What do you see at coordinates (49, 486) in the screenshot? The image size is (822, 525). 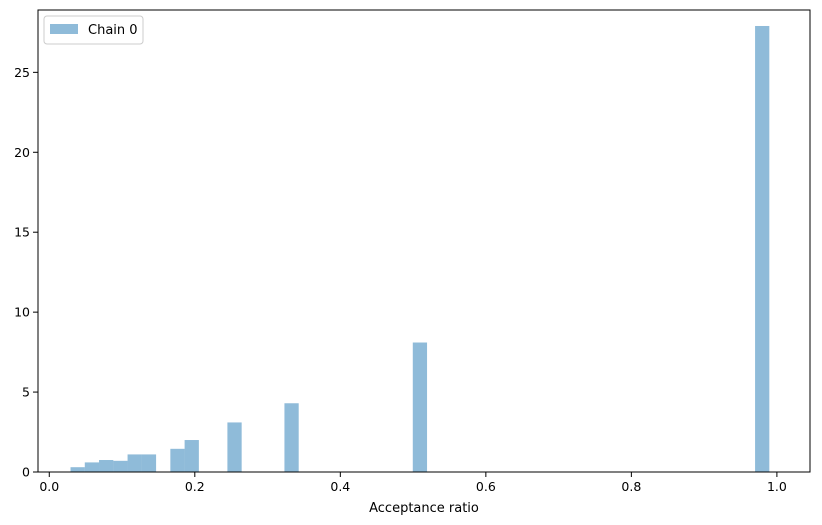 I see `x-tick-label: 0.0` at bounding box center [49, 486].